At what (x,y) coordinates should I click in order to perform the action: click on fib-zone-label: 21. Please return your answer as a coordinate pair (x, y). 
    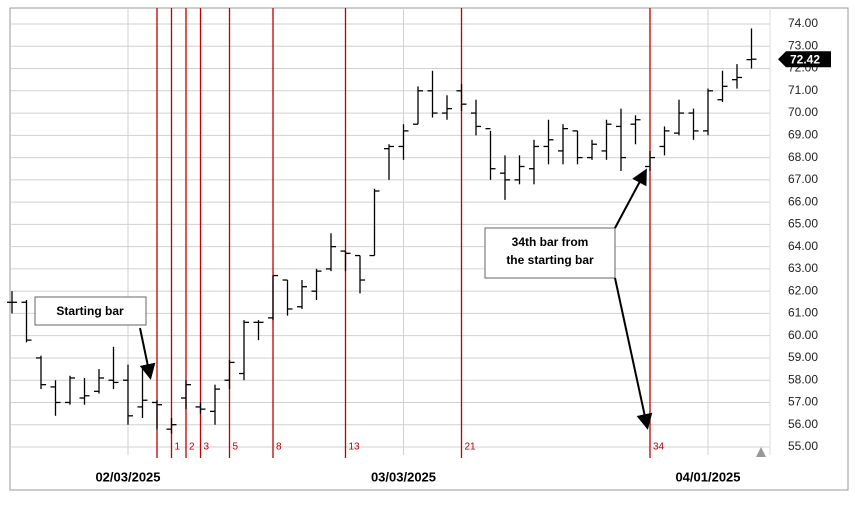
    Looking at the image, I should click on (471, 447).